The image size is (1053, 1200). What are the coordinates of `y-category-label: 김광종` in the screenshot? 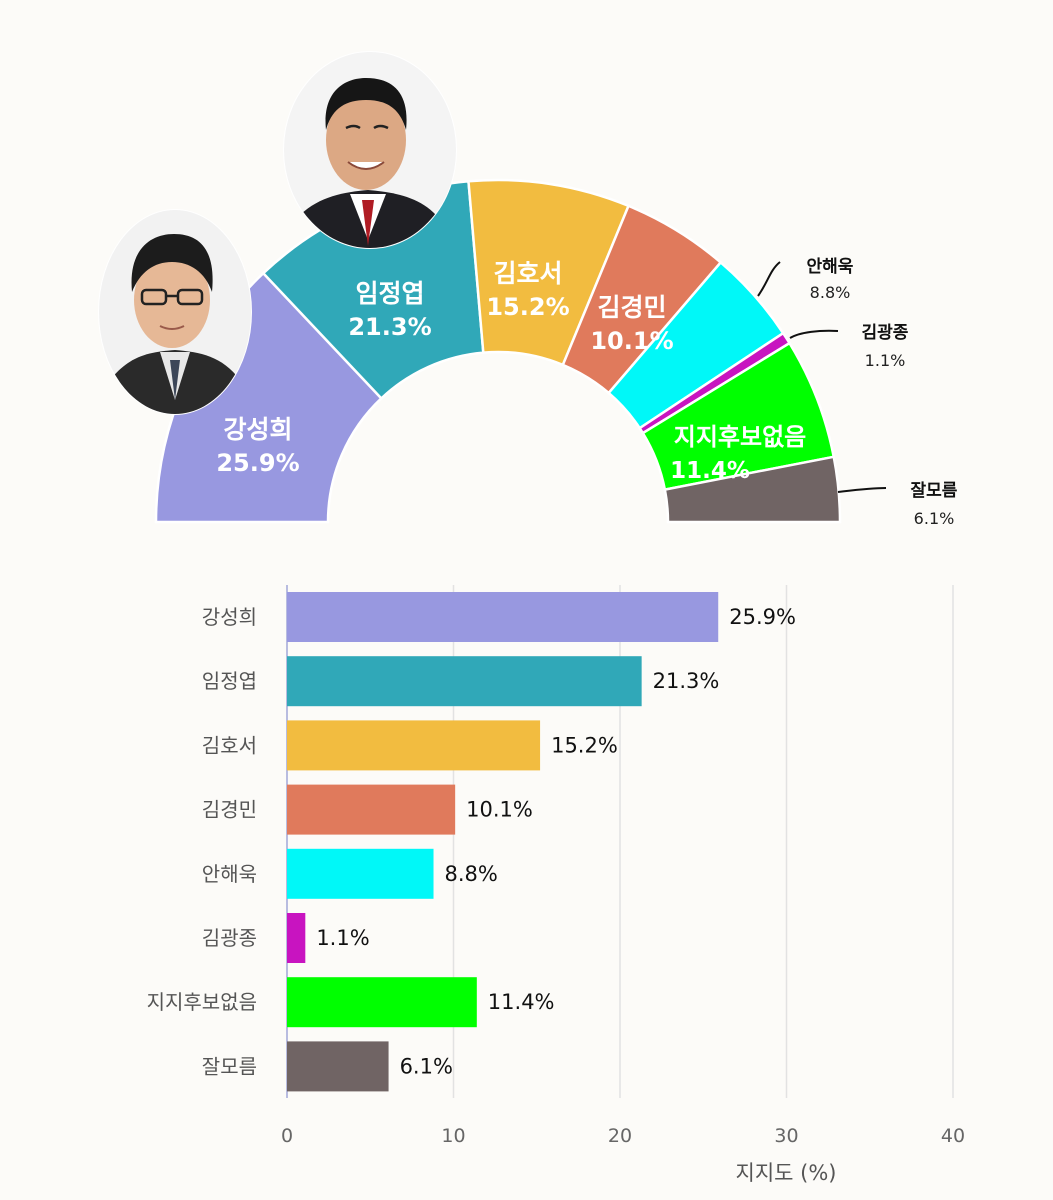 It's located at (229, 938).